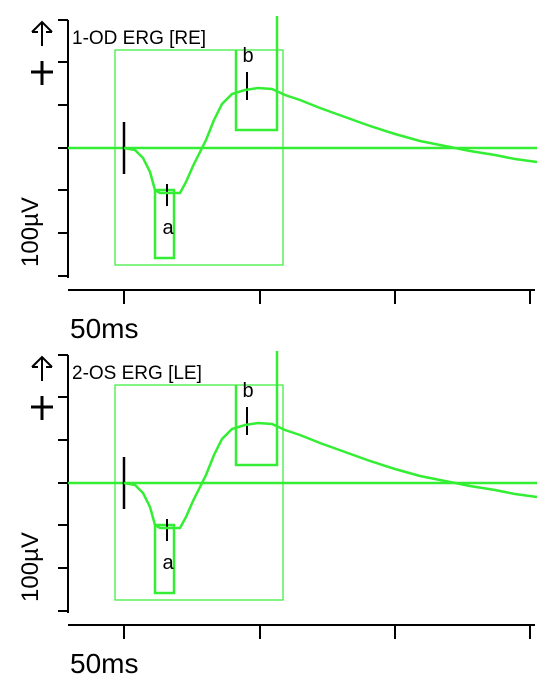  Describe the element at coordinates (139, 38) in the screenshot. I see `panel-label: 1-OD ERG [RE]` at that location.